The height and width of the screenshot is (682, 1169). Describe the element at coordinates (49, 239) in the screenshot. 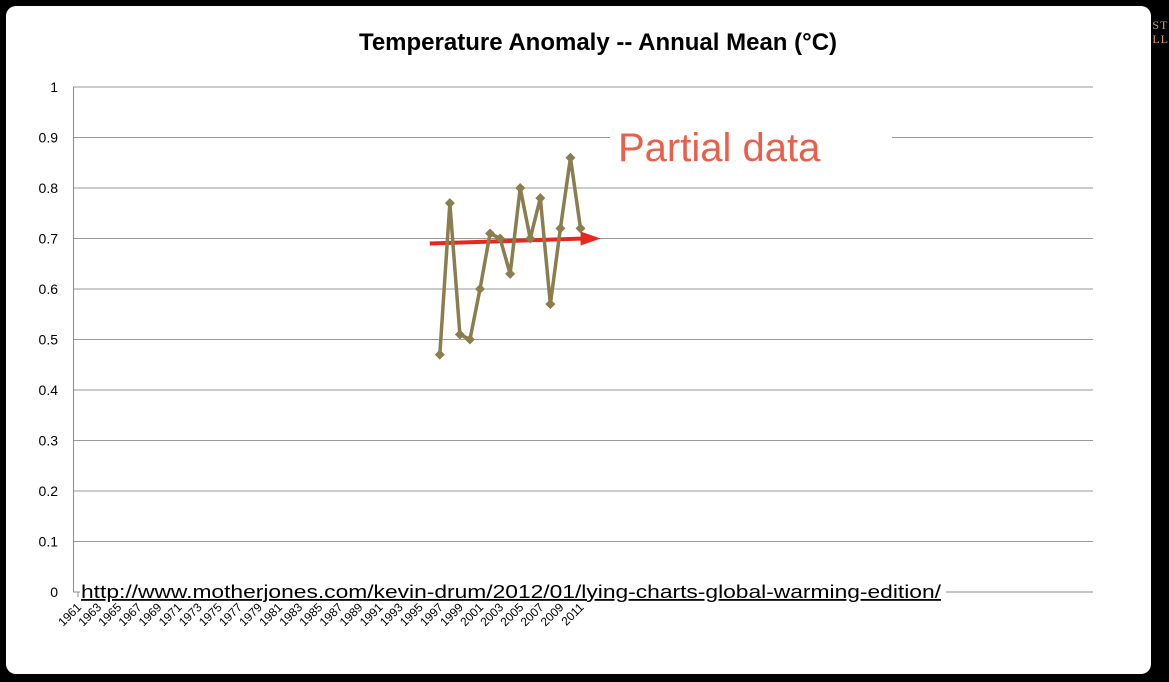

I see `y-tick-label: 0.7` at that location.